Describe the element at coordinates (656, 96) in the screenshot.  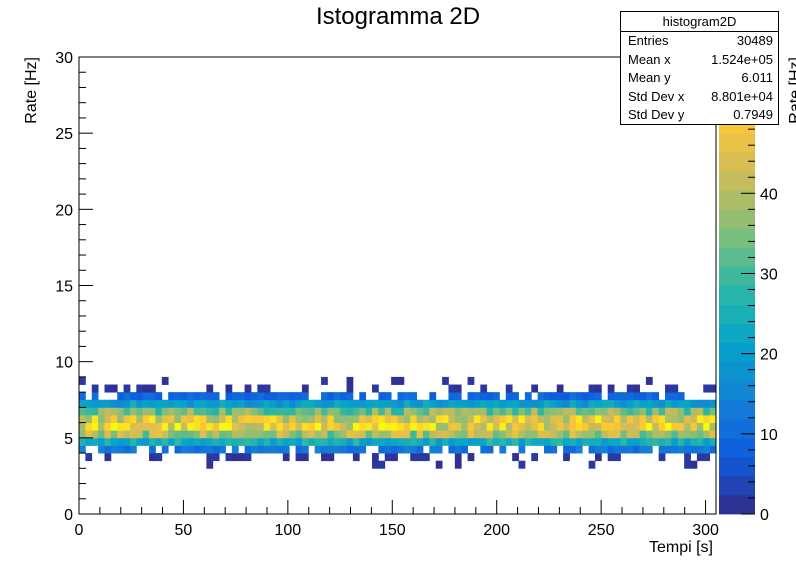
I see `stats-label: Std Dev x` at that location.